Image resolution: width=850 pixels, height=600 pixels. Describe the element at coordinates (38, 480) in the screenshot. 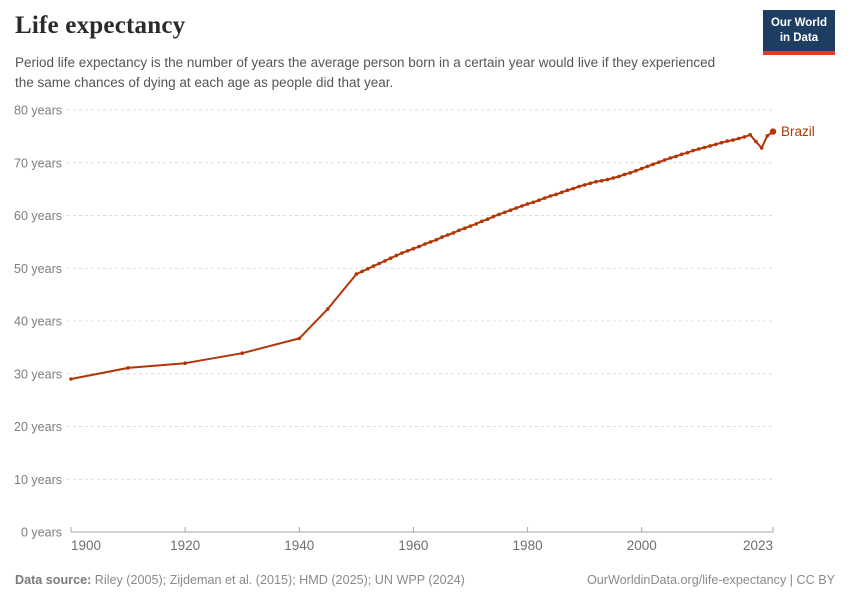

I see `y-axis-tick-label: 10 years` at that location.